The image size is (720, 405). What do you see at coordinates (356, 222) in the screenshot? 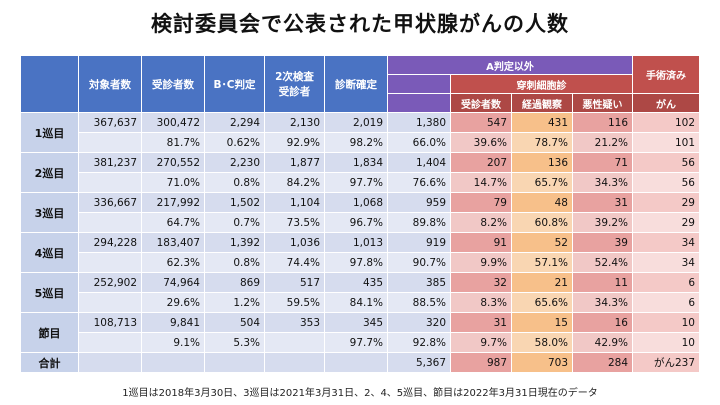
I see `table-cell: 96.7%` at bounding box center [356, 222].